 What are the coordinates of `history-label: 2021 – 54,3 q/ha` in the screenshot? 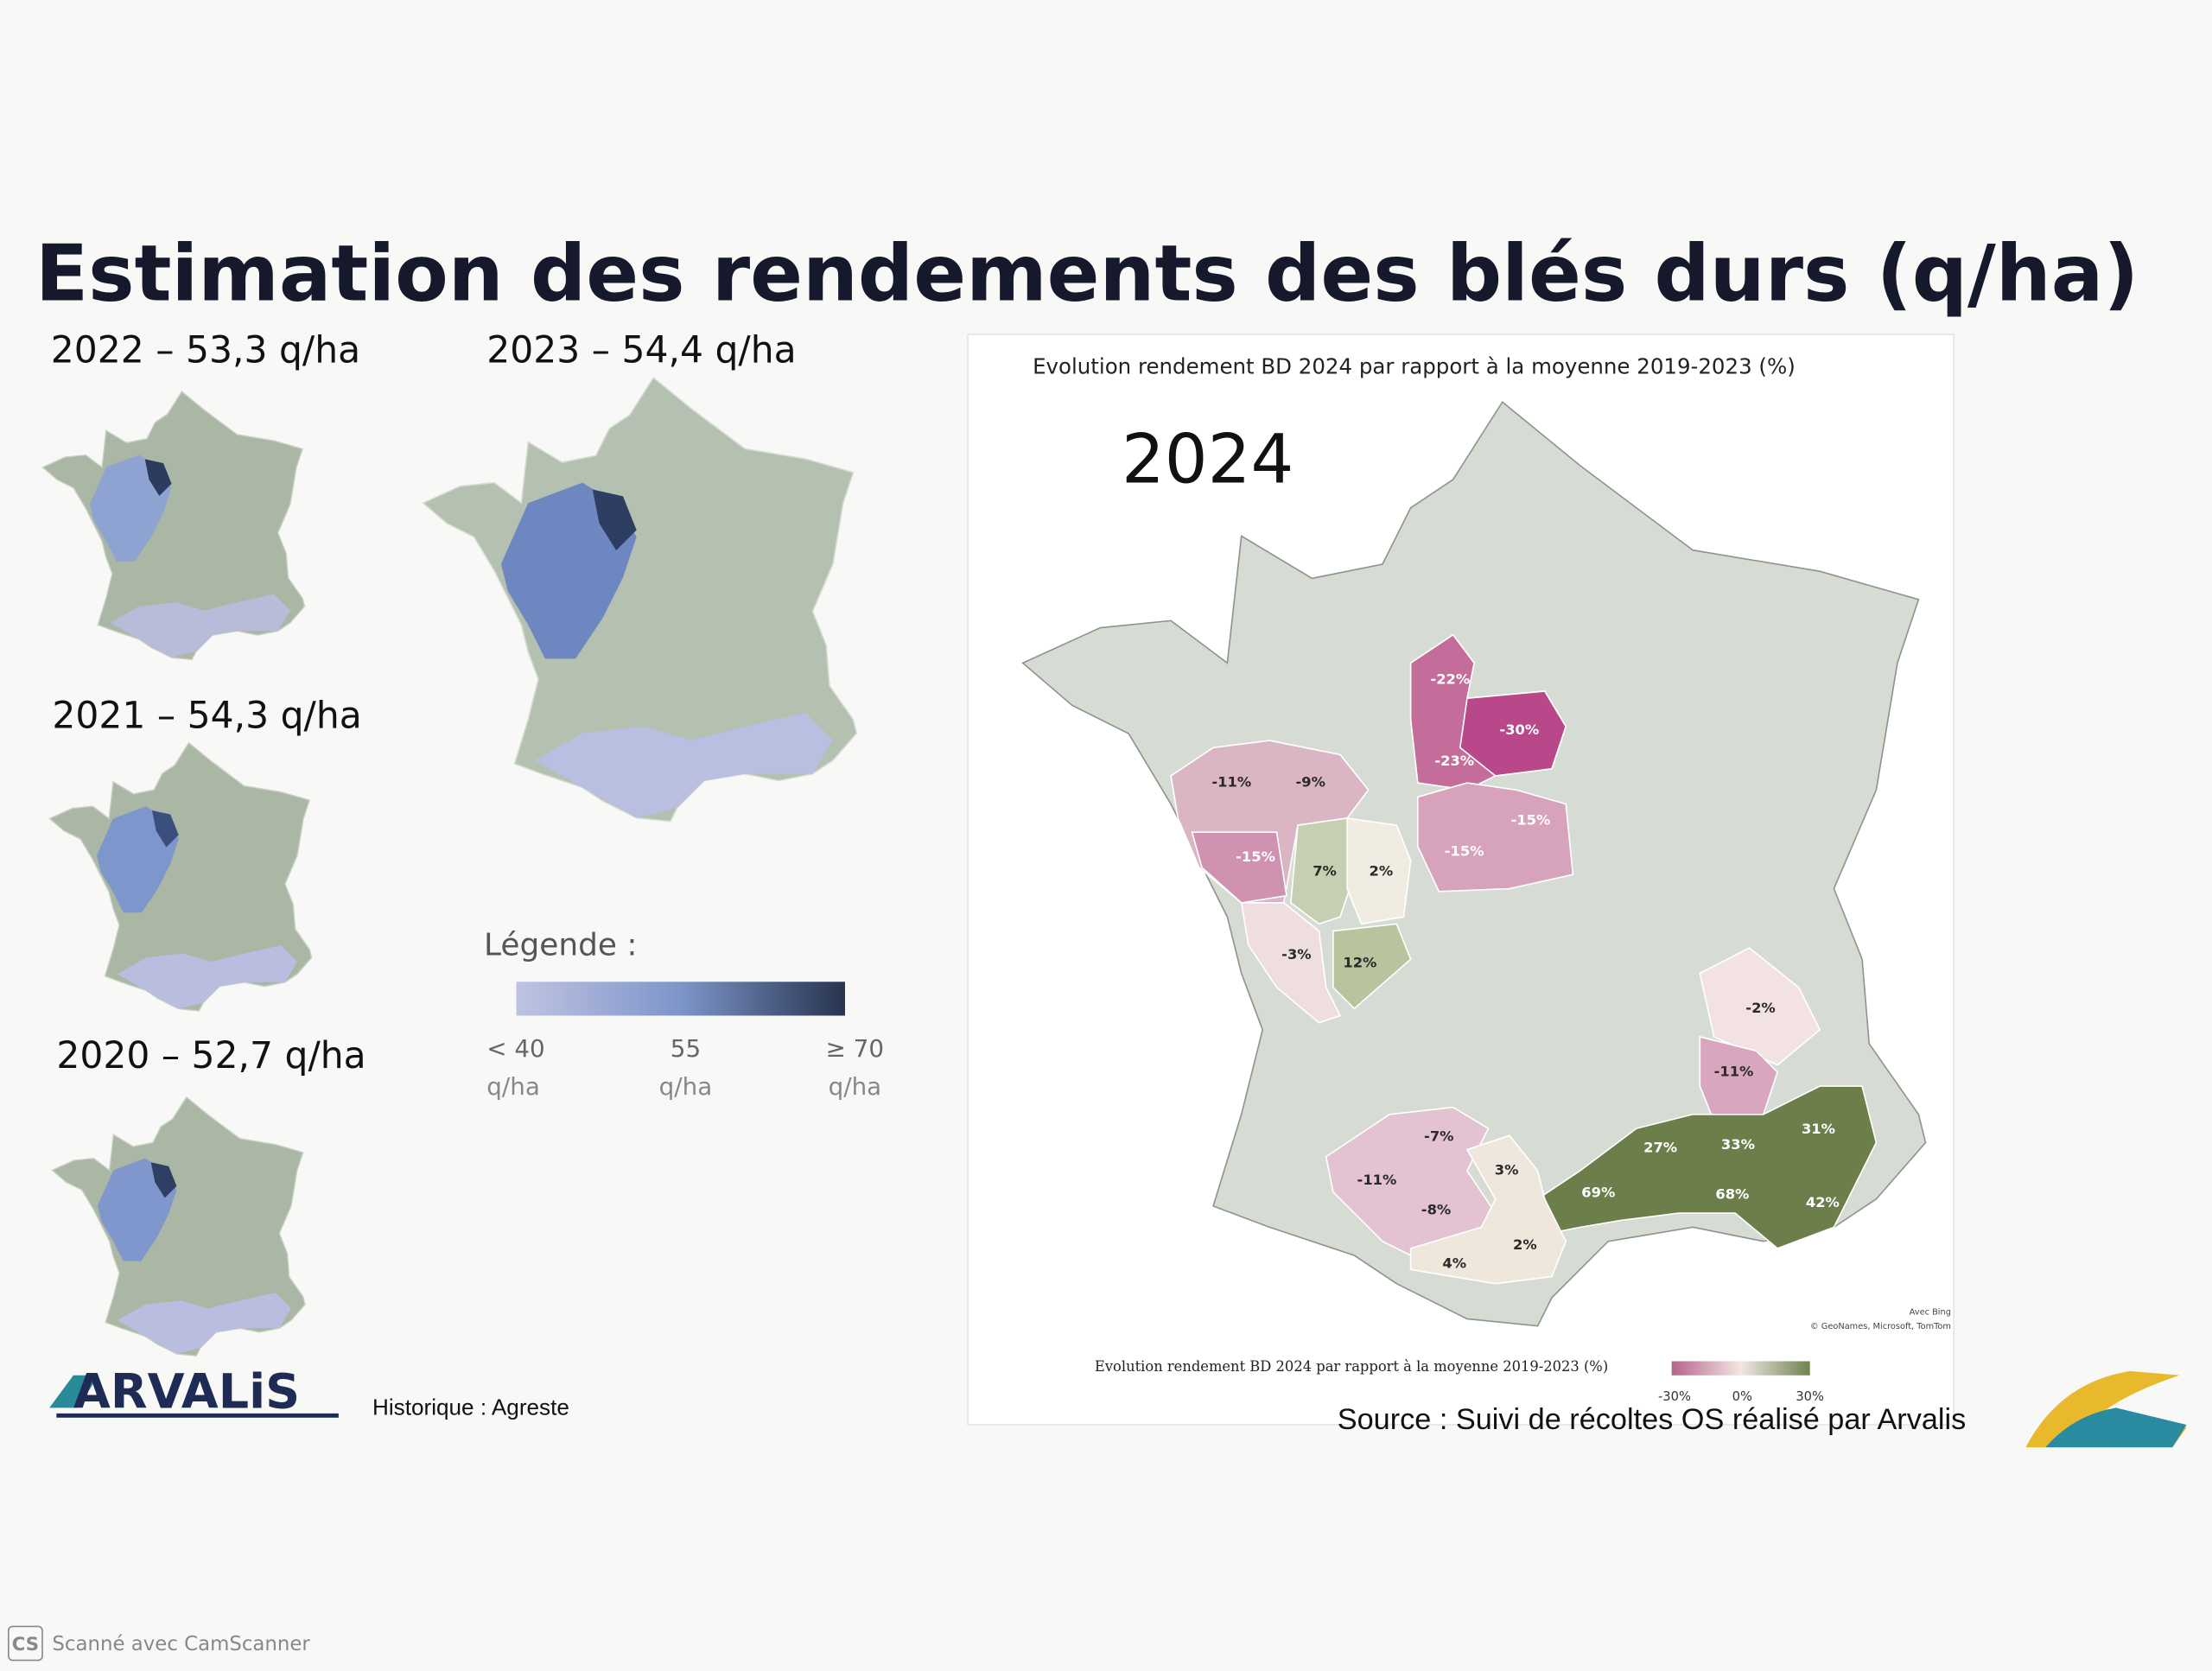 It's located at (206, 716).